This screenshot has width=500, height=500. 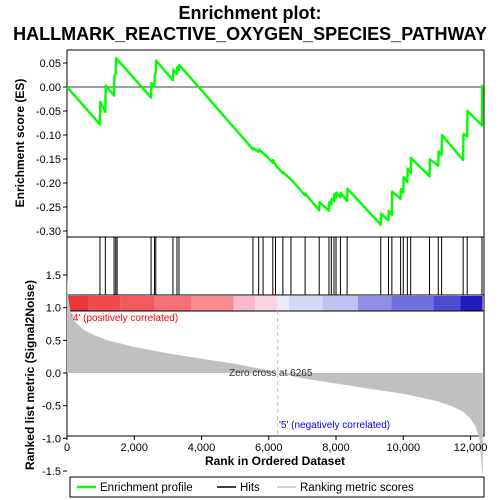 What do you see at coordinates (291, 266) in the screenshot?
I see `hit-marks` at bounding box center [291, 266].